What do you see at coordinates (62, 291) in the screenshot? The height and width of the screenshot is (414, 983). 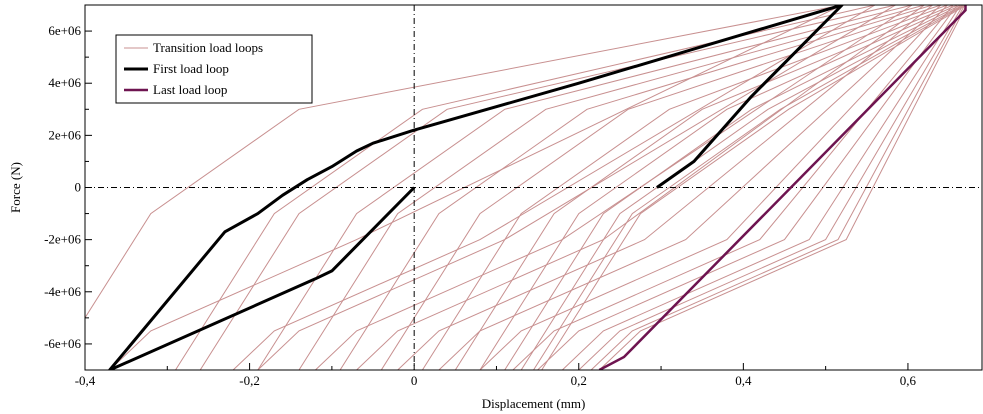 I see `y-tick-label: -4e+06` at bounding box center [62, 291].